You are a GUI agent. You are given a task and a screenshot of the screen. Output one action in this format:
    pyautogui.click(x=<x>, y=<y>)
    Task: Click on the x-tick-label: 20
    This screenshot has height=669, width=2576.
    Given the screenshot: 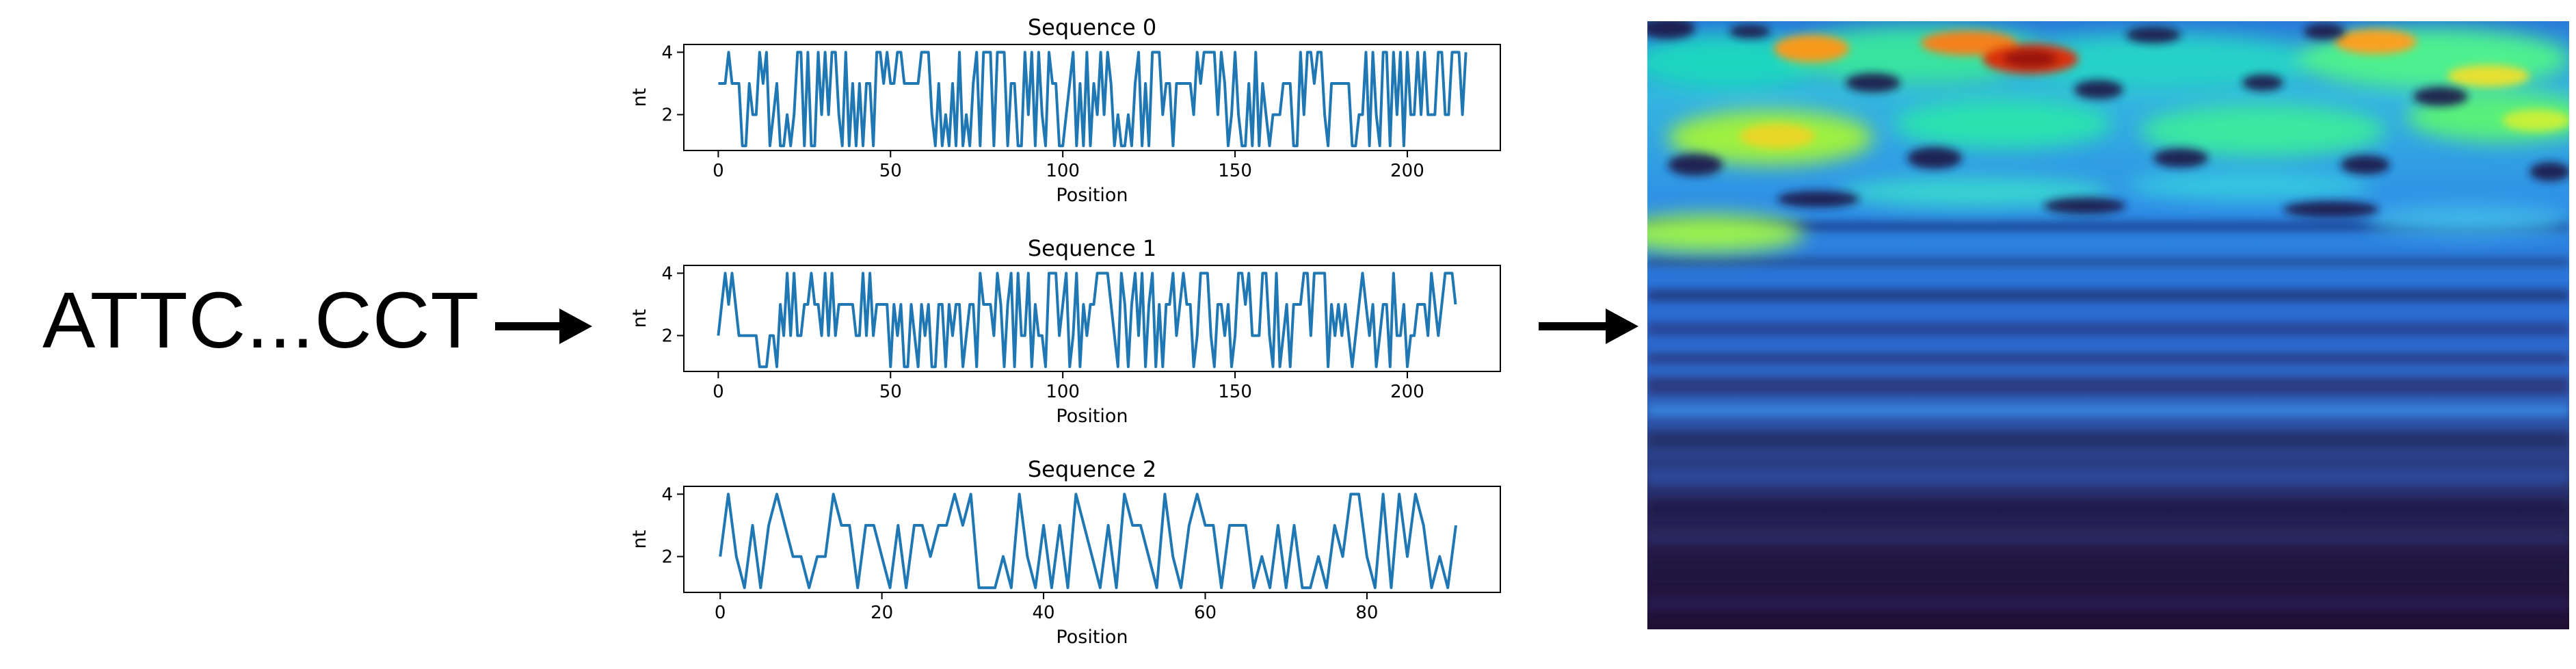 What is the action you would take?
    pyautogui.click(x=882, y=613)
    